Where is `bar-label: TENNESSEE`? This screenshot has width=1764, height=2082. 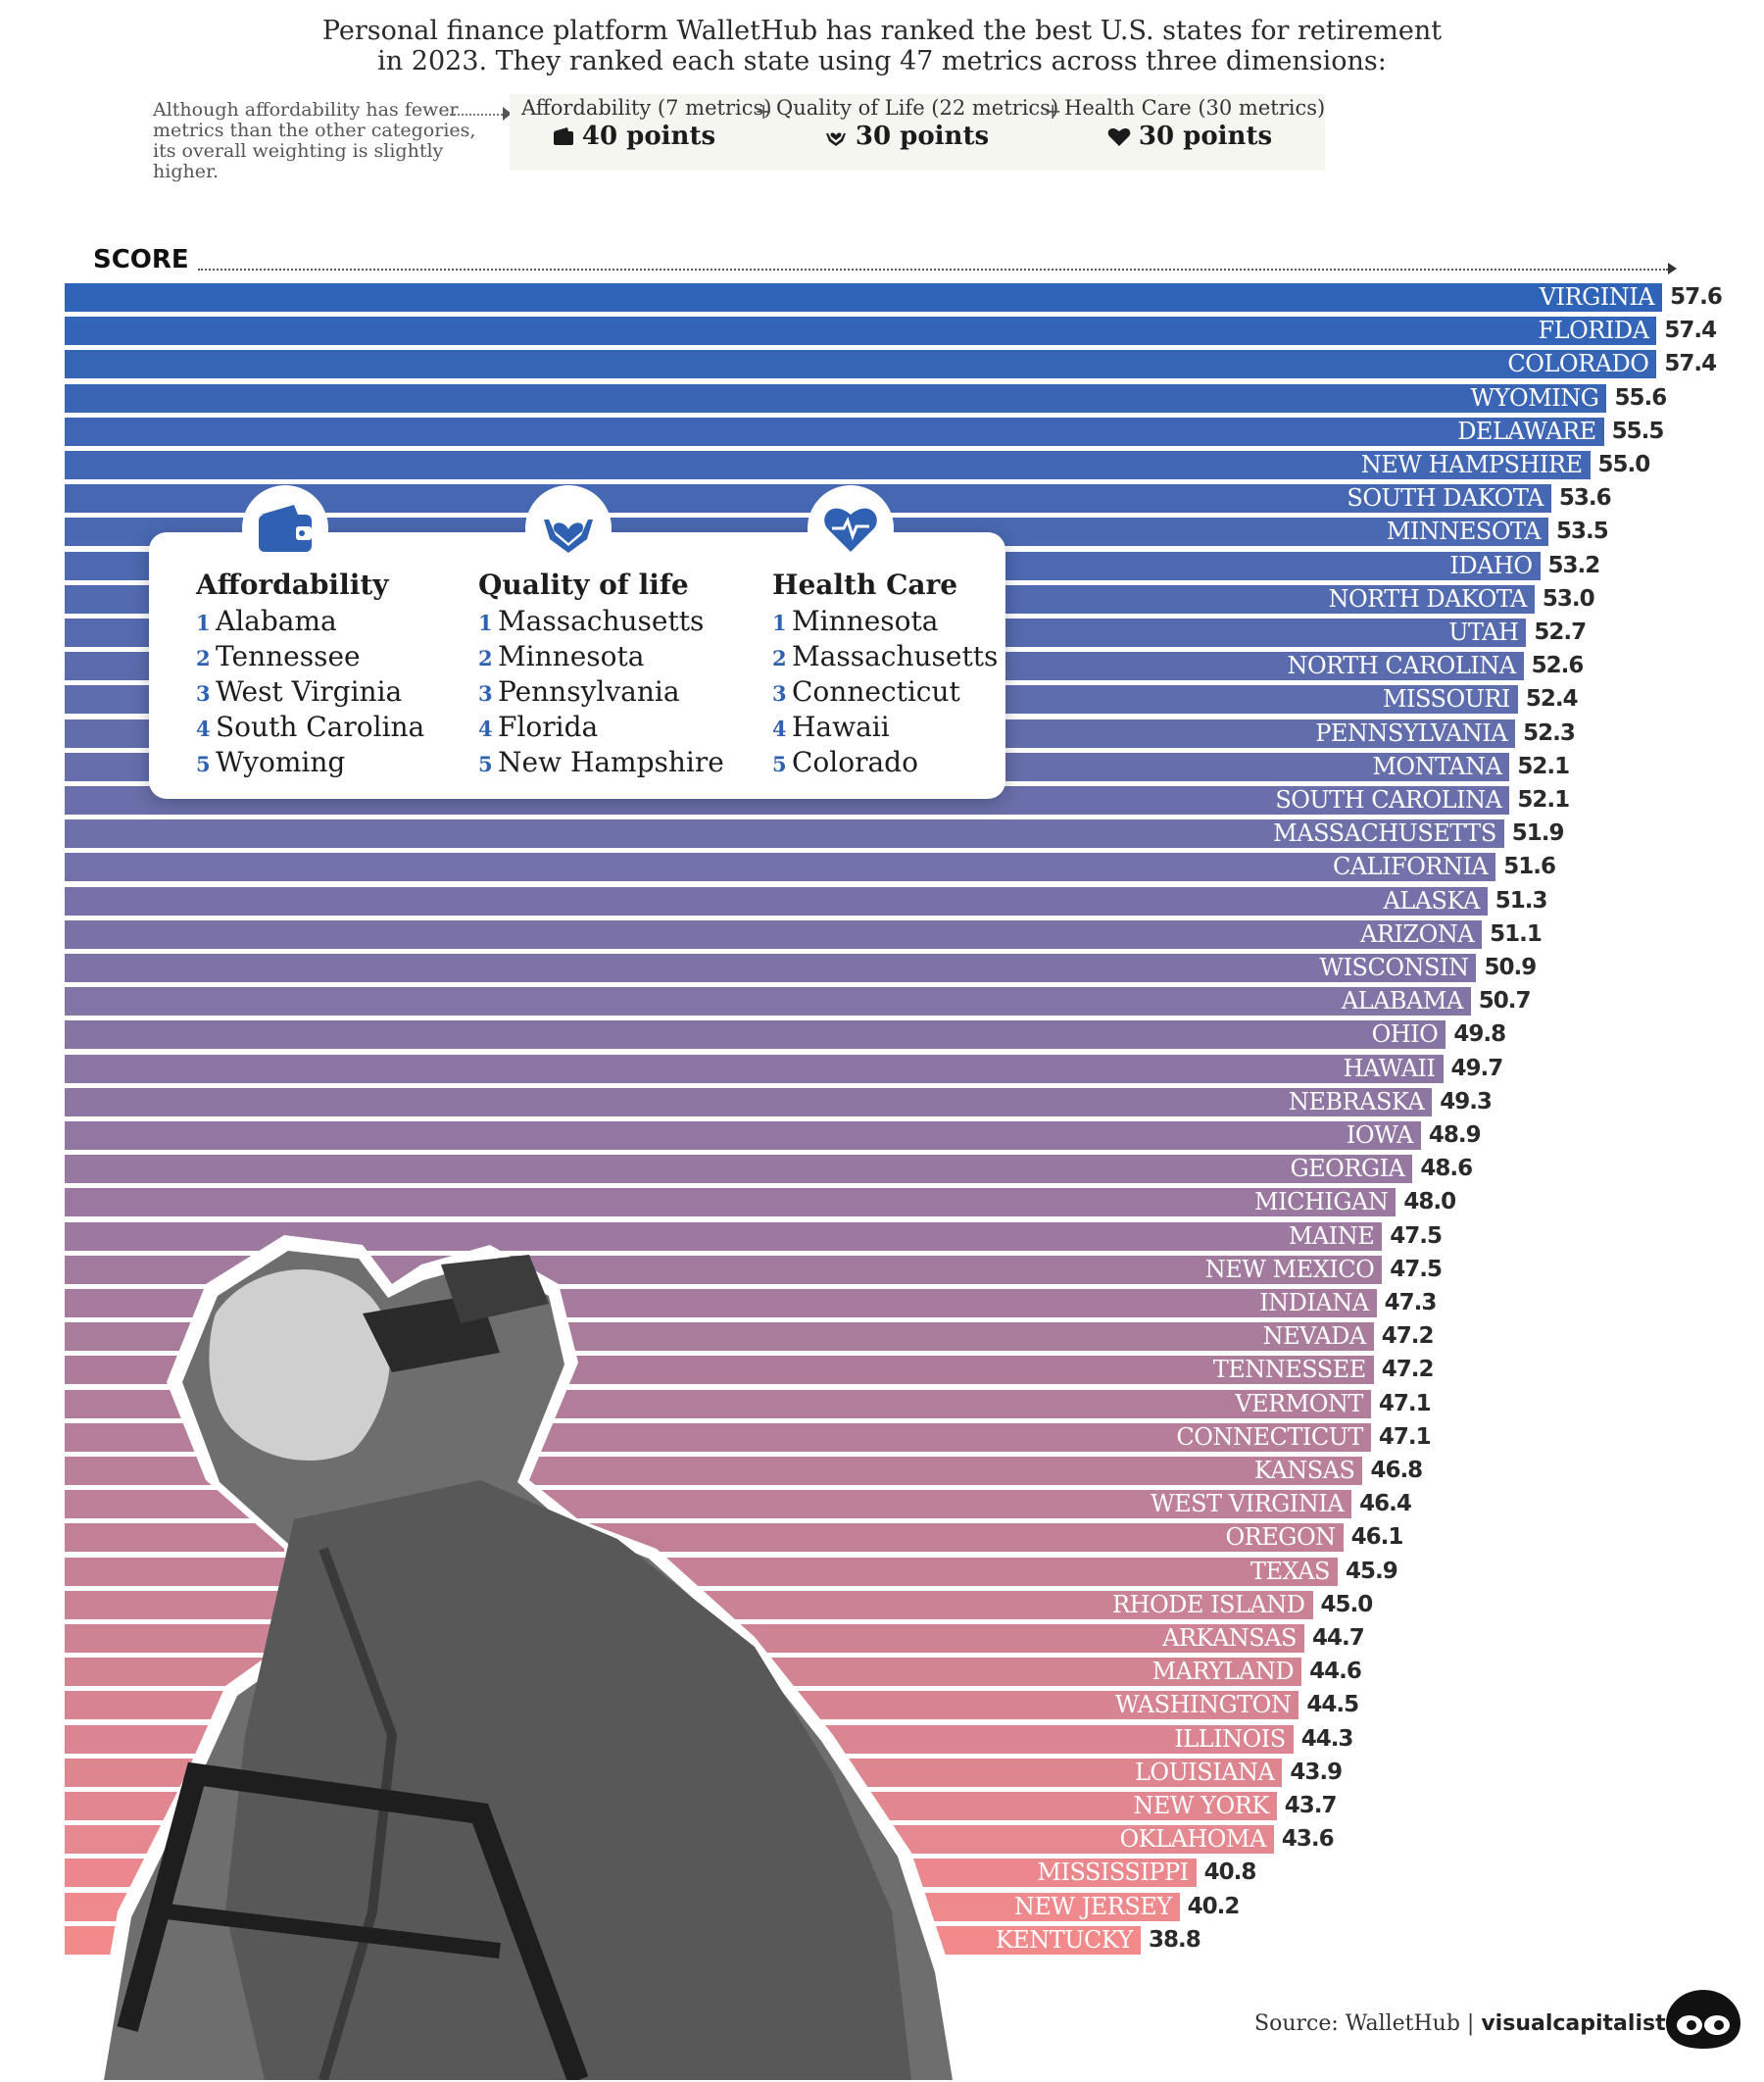
bar-label: TENNESSEE is located at coordinates (1289, 1370).